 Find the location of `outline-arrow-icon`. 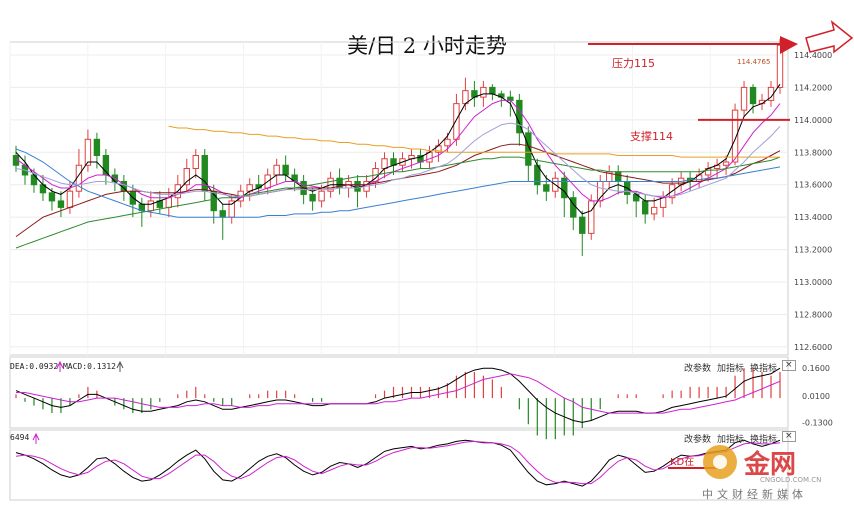

outline-arrow-icon is located at coordinates (829, 37).